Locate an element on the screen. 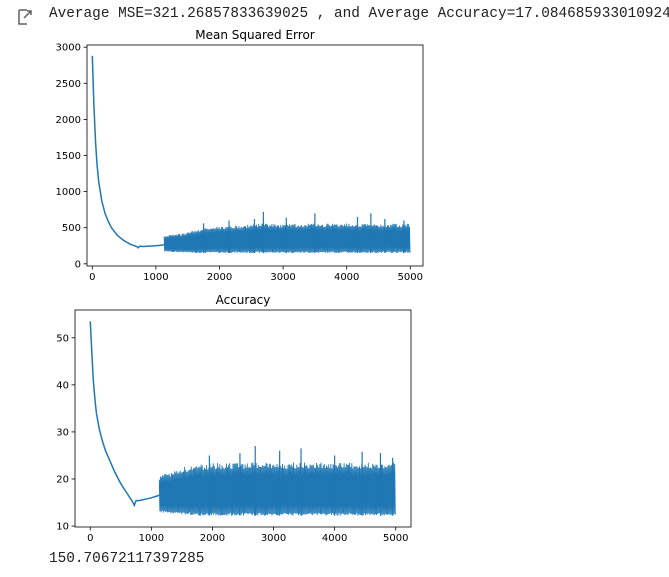 This screenshot has height=577, width=669. y-tick-label: 30 is located at coordinates (62, 432).